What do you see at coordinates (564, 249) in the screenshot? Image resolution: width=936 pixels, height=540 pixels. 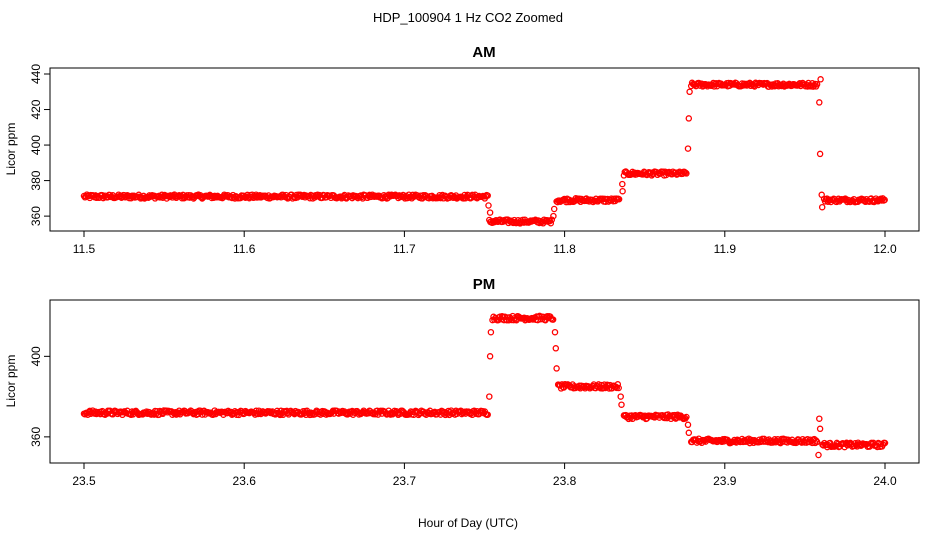 I see `am-x-tick-label: 11.8` at bounding box center [564, 249].